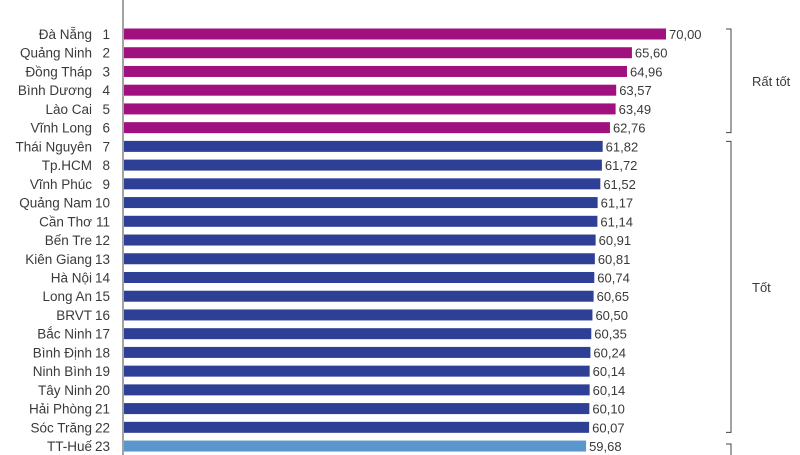 Image resolution: width=800 pixels, height=455 pixels. I want to click on province-label: Bến Tre, so click(68, 240).